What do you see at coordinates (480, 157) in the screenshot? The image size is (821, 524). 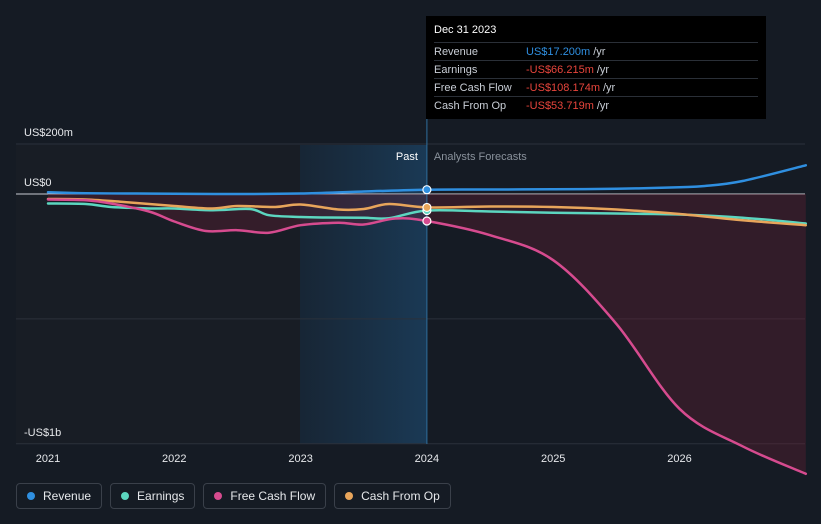 I see `forecast-label: Analysts Forecasts` at bounding box center [480, 157].